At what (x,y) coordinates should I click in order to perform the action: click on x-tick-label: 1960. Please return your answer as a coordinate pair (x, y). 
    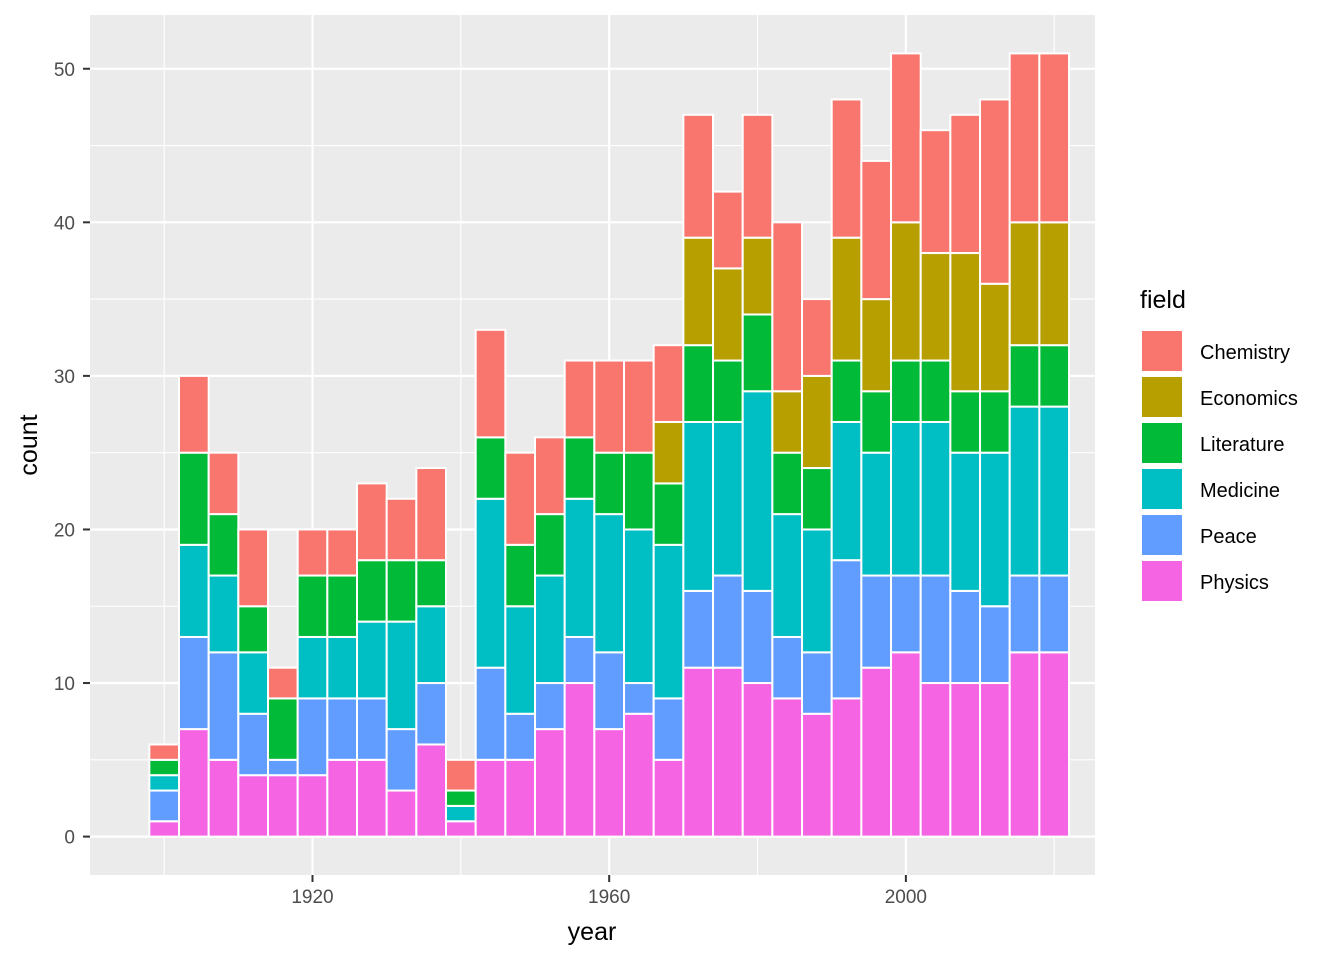
    Looking at the image, I should click on (609, 897).